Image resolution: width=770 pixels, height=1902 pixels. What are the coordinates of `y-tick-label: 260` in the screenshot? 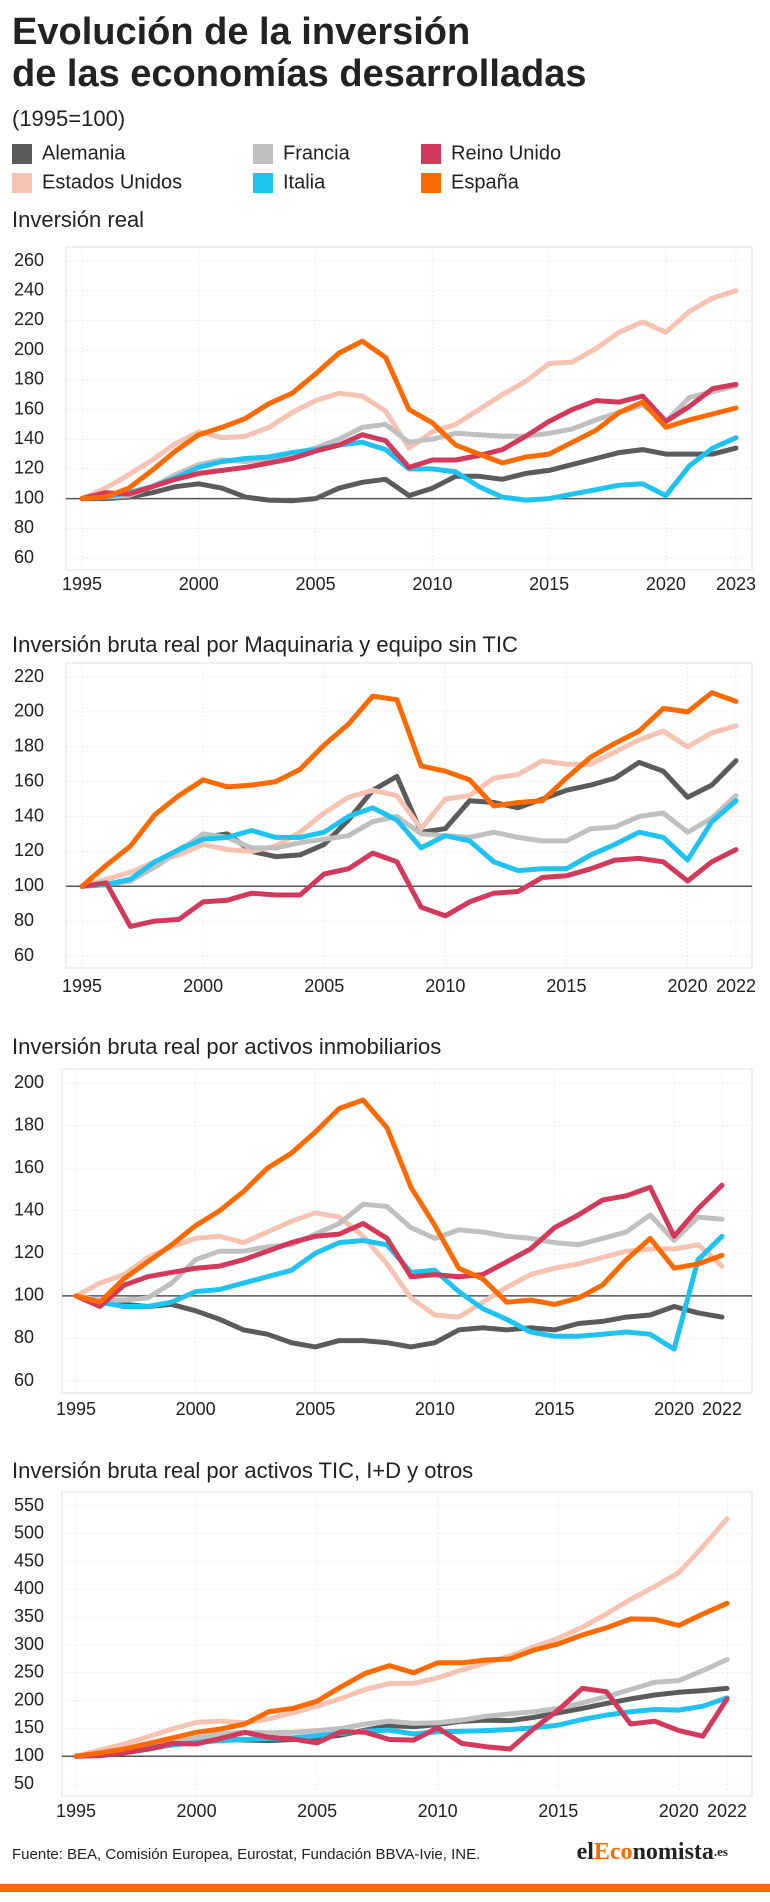 It's located at (29, 260).